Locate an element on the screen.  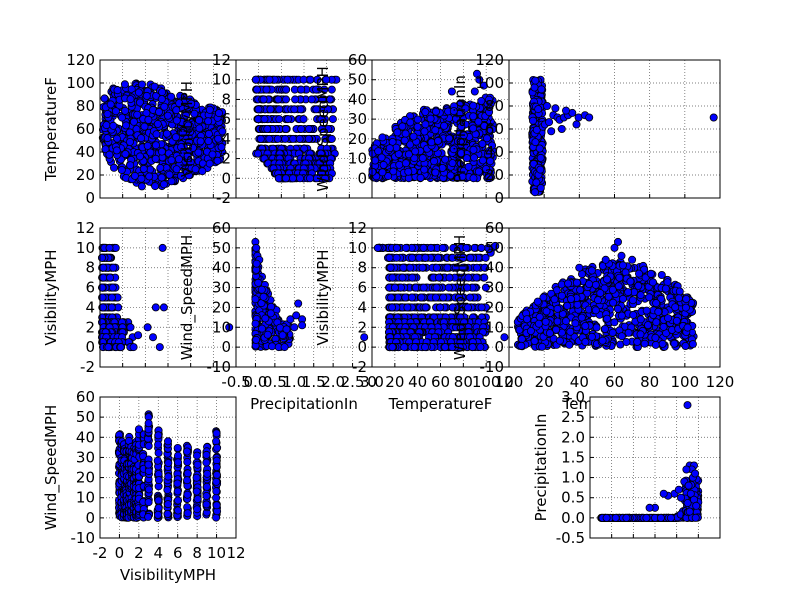
y-axis-label: VisibilityMPH is located at coordinates (187, 129).